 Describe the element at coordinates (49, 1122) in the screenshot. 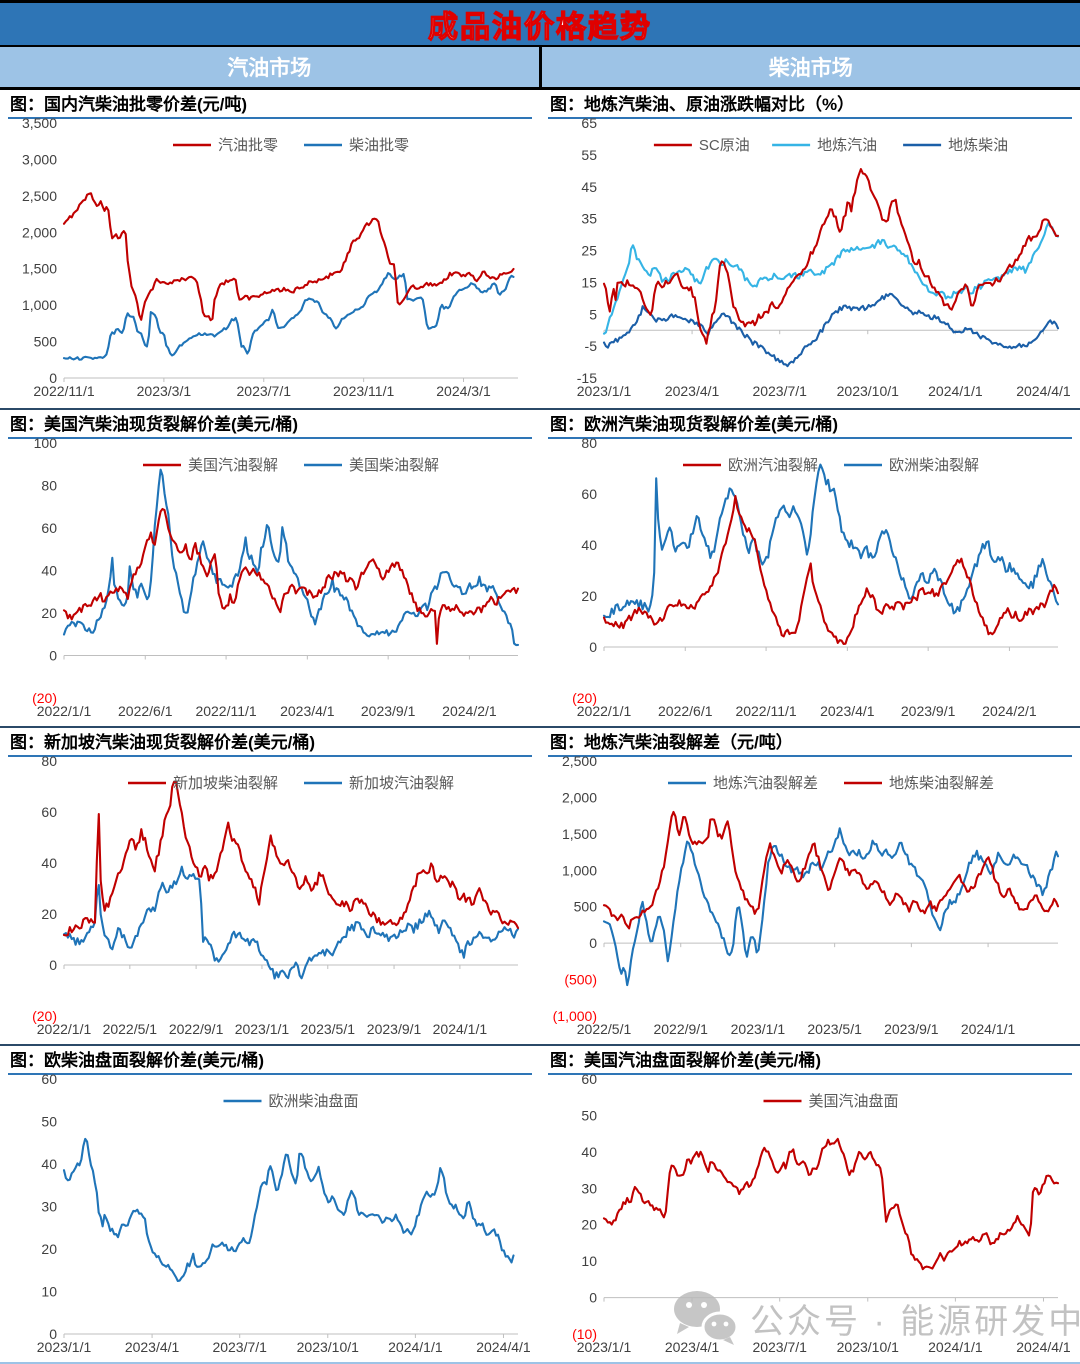

I see `svg-text: 50` at that location.